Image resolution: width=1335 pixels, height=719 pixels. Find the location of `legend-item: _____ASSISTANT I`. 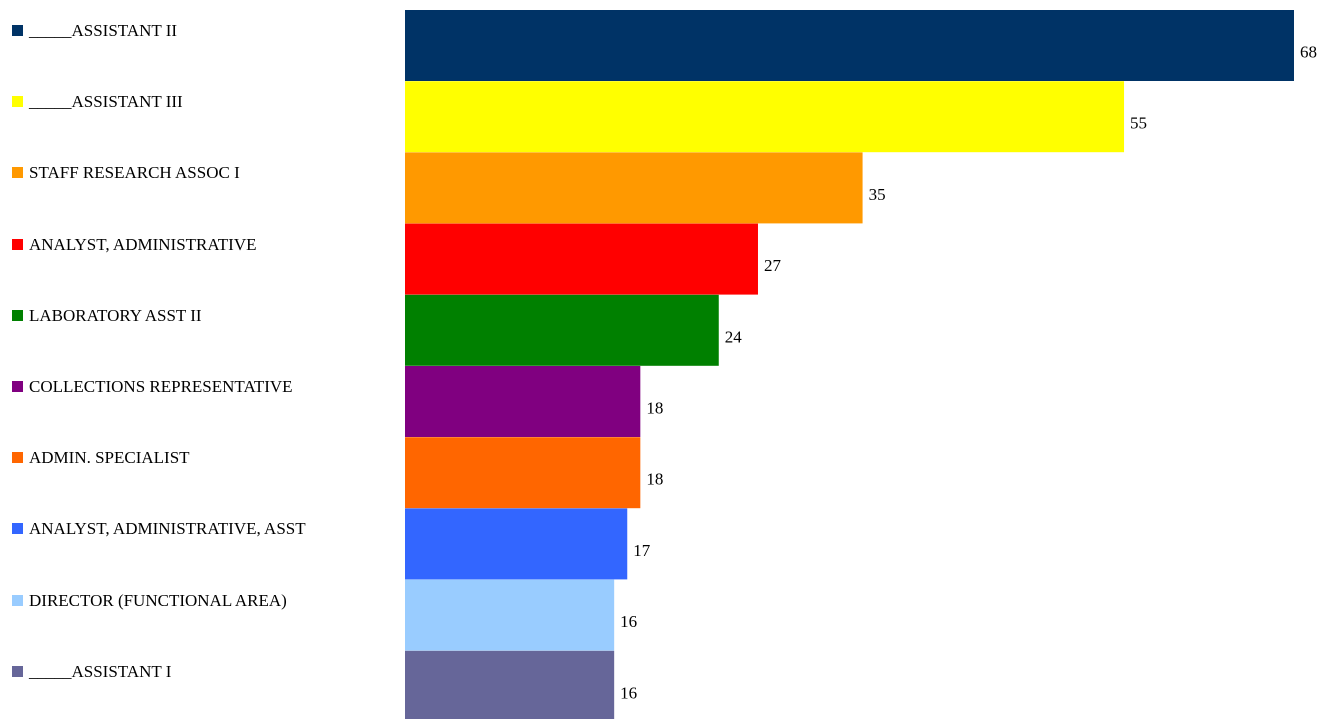

legend-item: _____ASSISTANT I is located at coordinates (202, 671).